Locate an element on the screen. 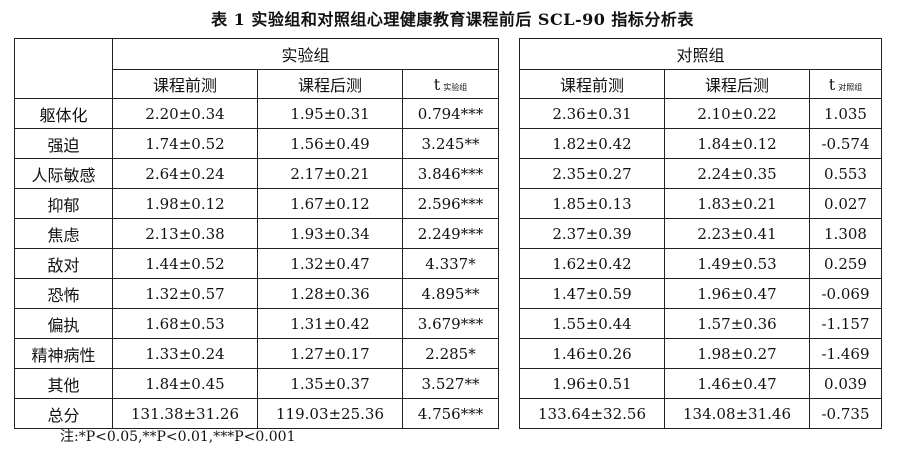  exp-t-cell: 2.249*** is located at coordinates (450, 233).